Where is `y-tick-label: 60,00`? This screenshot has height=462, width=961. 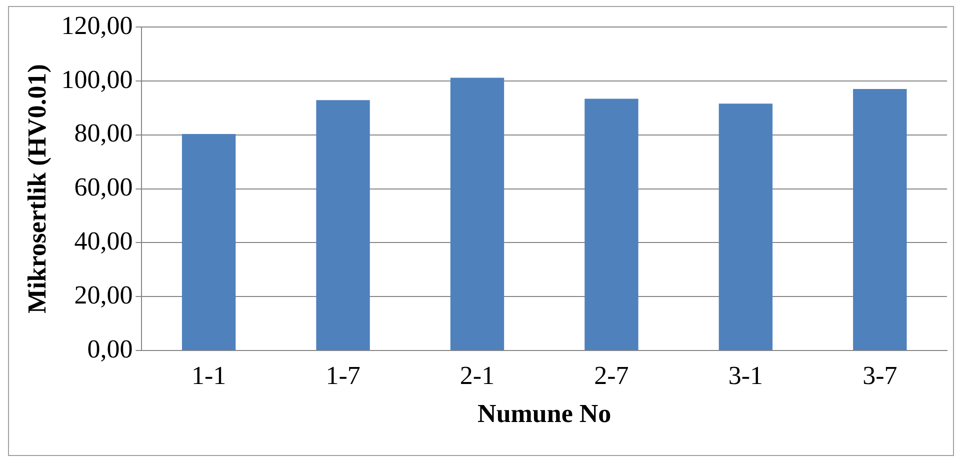
y-tick-label: 60,00 is located at coordinates (103, 187).